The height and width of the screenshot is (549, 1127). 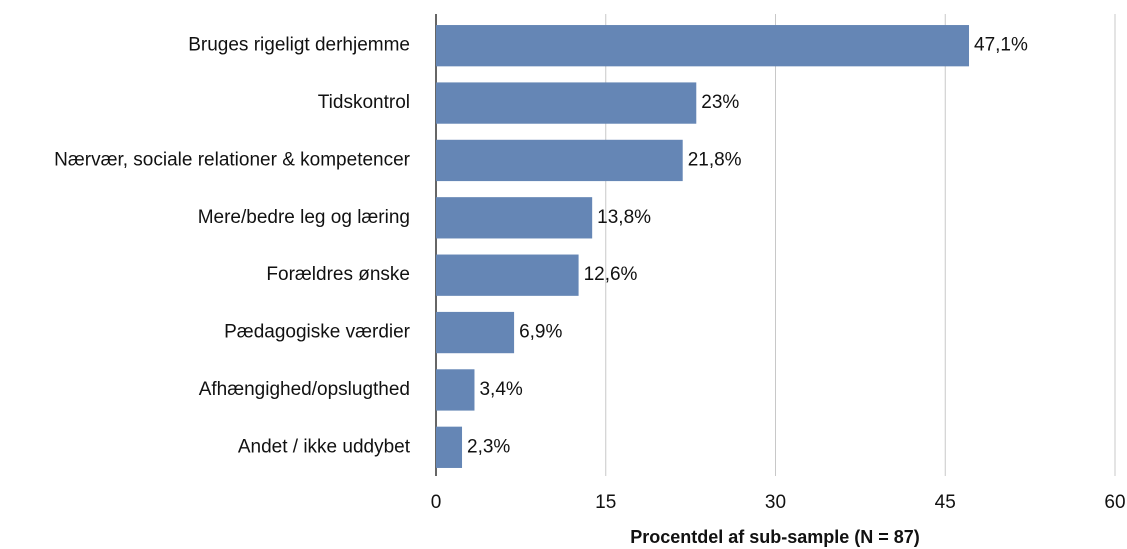 What do you see at coordinates (715, 159) in the screenshot?
I see `value-label: 21,8%` at bounding box center [715, 159].